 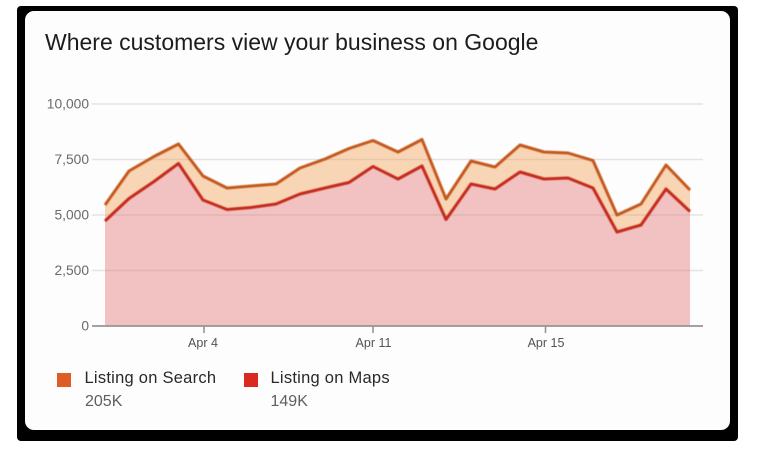 I want to click on svg-text: Apr 11, so click(x=374, y=343).